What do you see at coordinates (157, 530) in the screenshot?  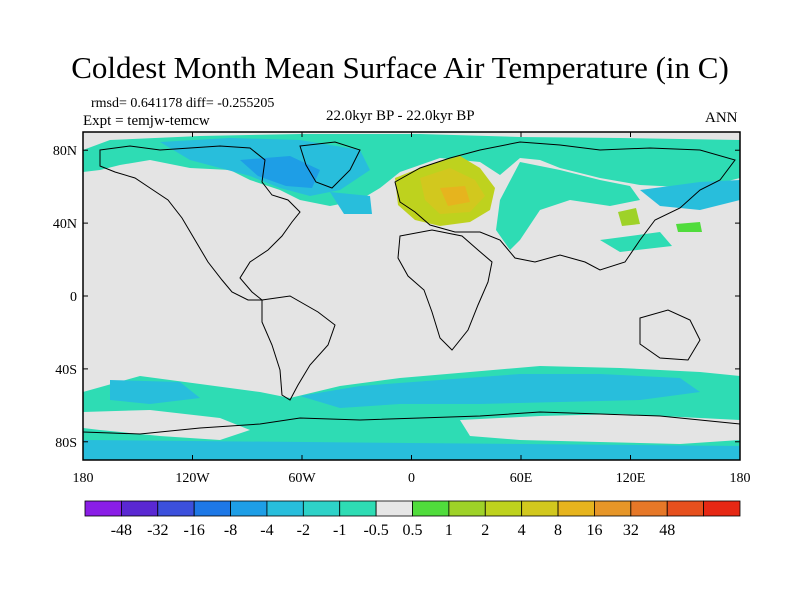 I see `colorbar-label: -32` at bounding box center [157, 530].